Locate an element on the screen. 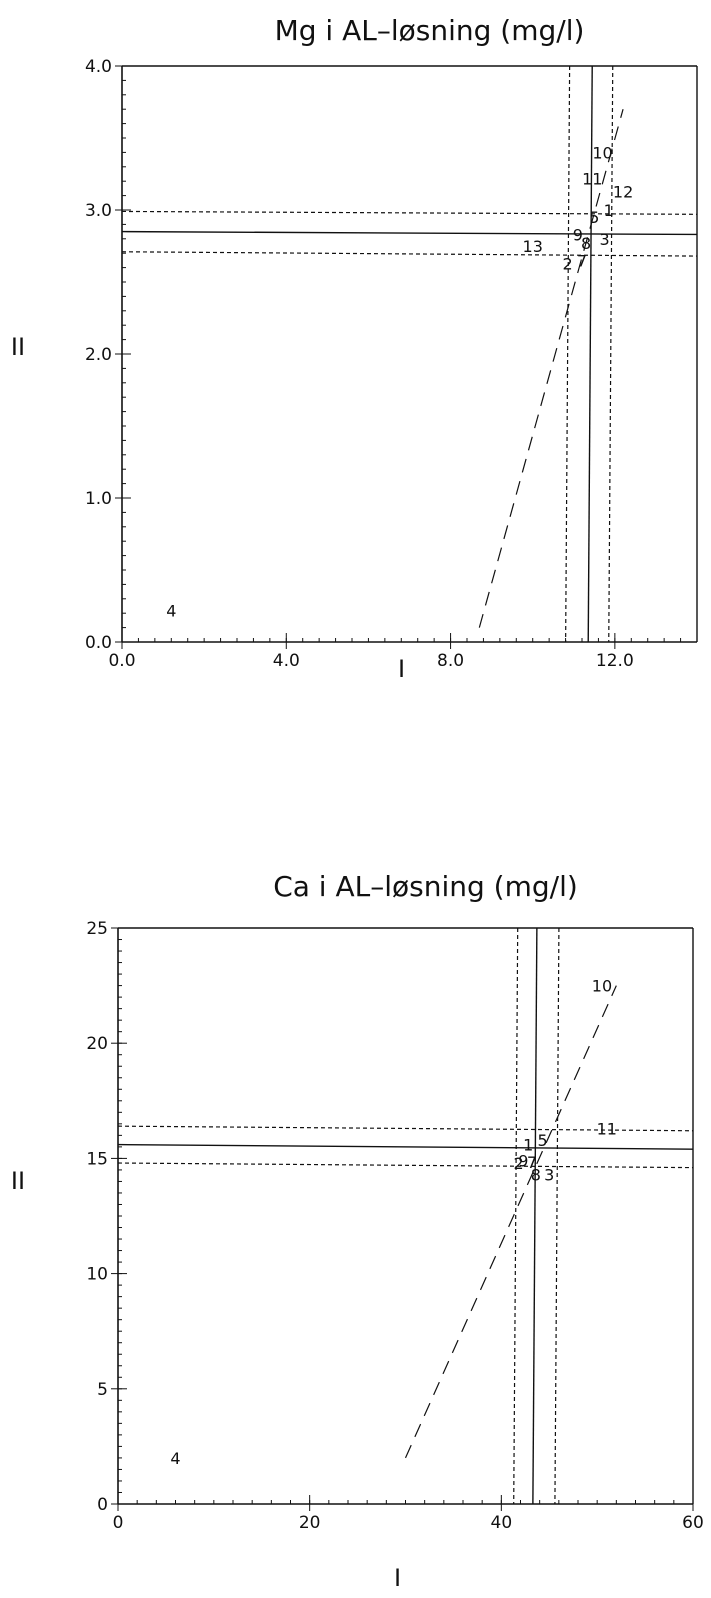 Image resolution: width=711 pixels, height=1598 pixels. y-tick-label: 25 is located at coordinates (97, 929).